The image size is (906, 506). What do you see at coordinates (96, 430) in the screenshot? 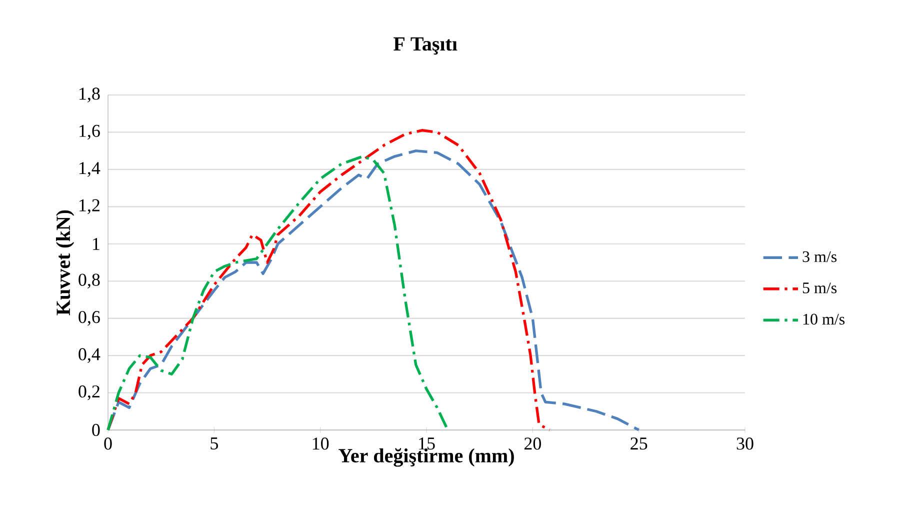
I see `y-tick-label: 0` at bounding box center [96, 430].